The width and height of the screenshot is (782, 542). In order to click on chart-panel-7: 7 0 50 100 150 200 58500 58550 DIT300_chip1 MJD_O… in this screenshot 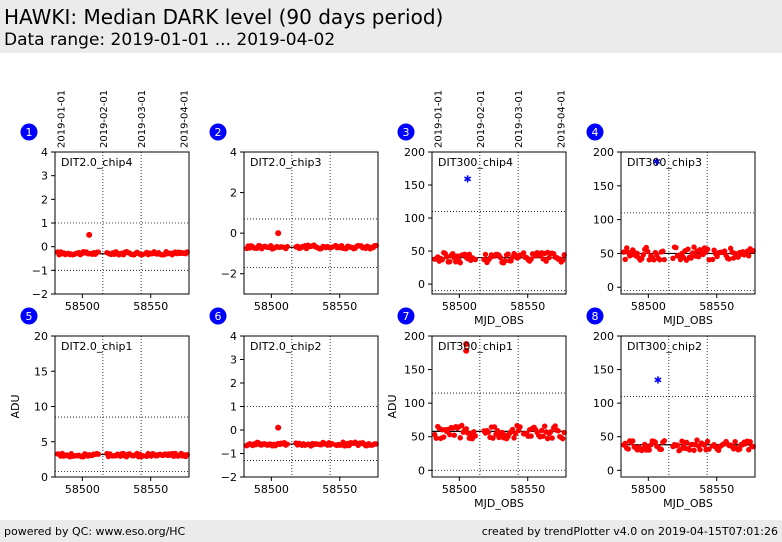, I will do `click(476, 408)`.